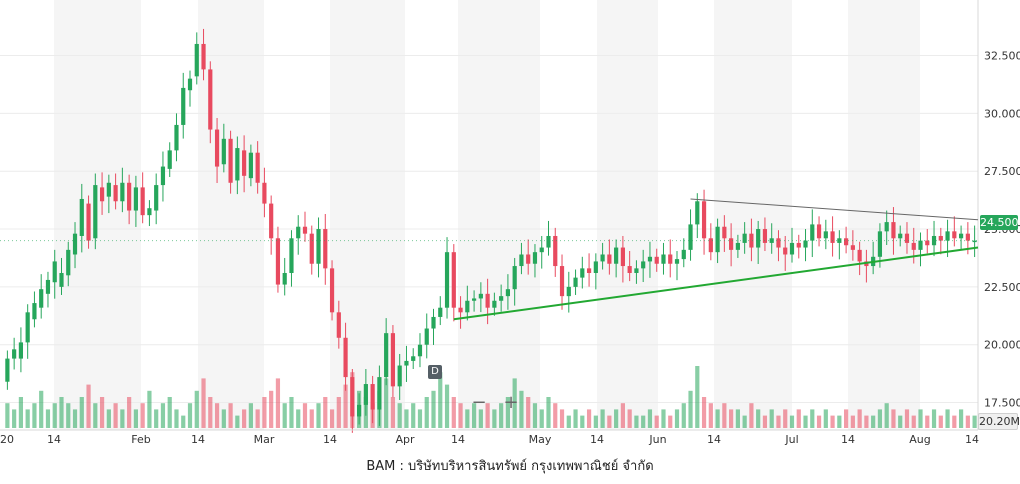 The width and height of the screenshot is (1020, 484). I want to click on dividend-marker: D, so click(435, 372).